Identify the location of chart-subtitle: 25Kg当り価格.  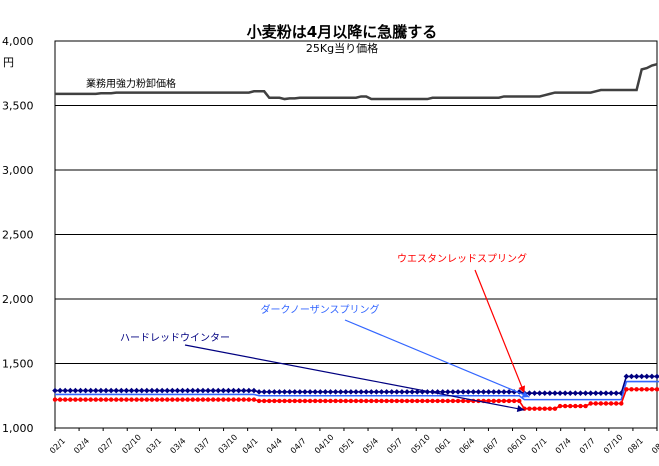
(342, 48).